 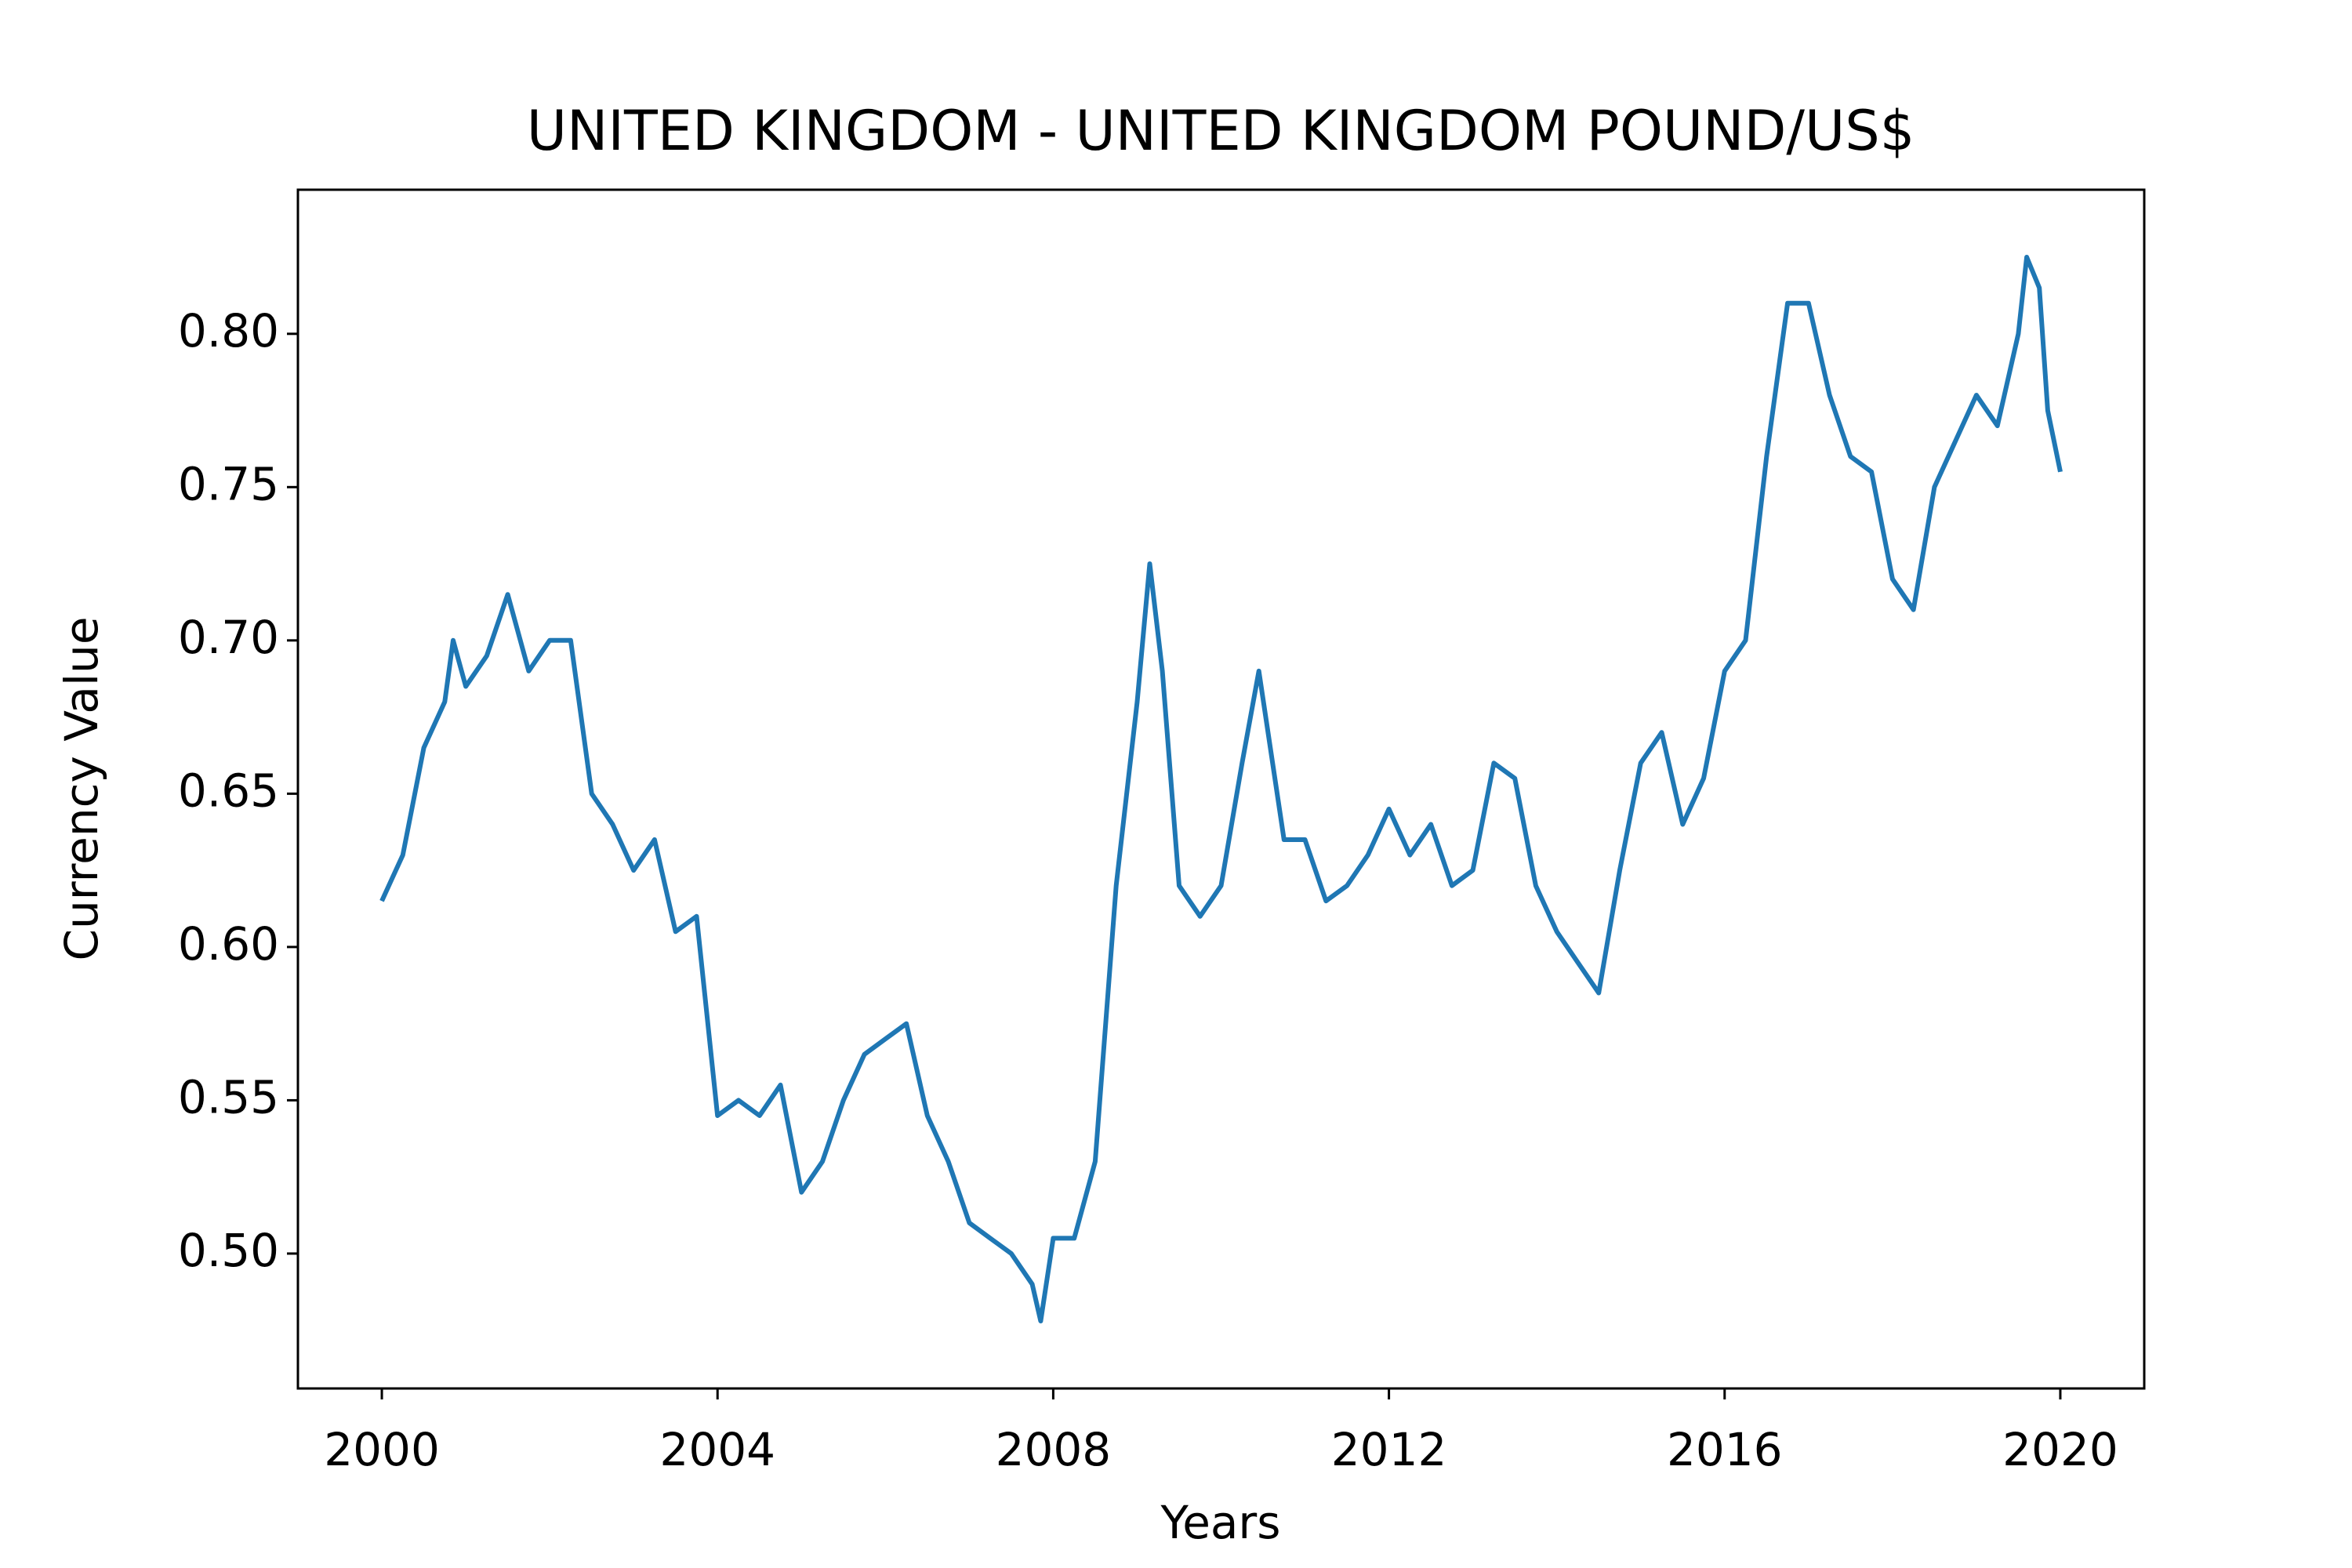 What do you see at coordinates (229, 944) in the screenshot?
I see `y-tick-label: 0.60` at bounding box center [229, 944].